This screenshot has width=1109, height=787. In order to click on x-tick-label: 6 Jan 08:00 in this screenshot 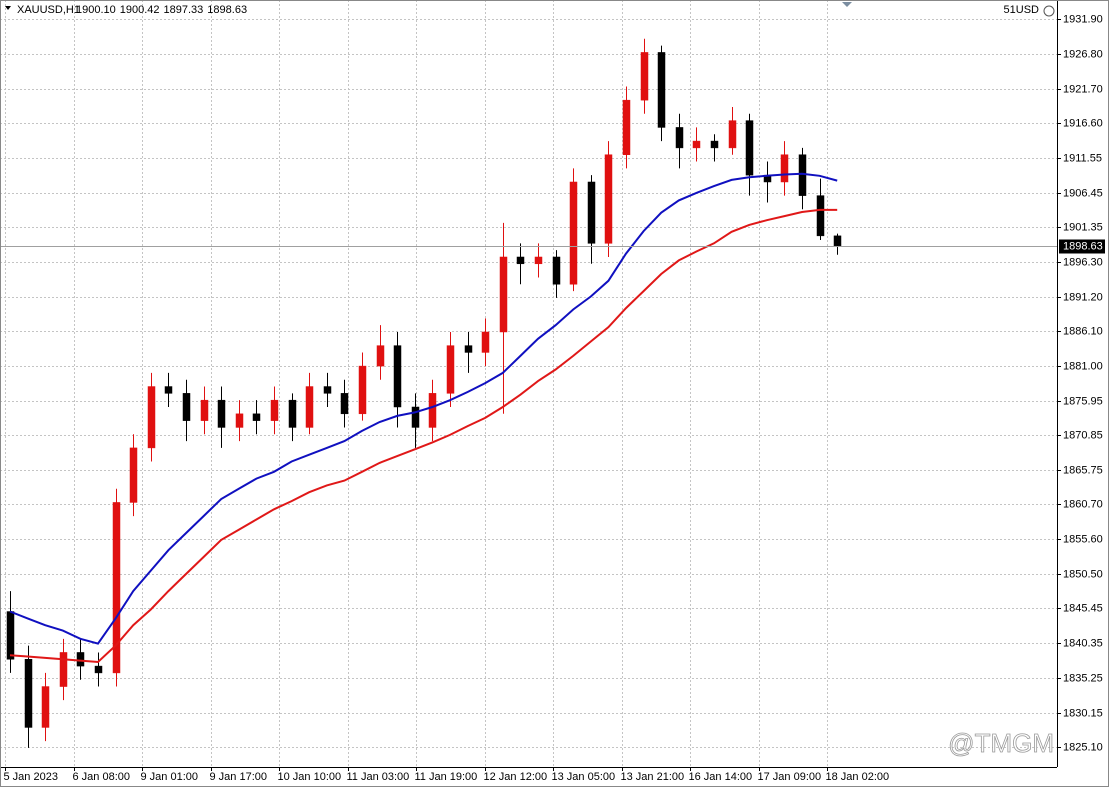, I will do `click(102, 777)`.